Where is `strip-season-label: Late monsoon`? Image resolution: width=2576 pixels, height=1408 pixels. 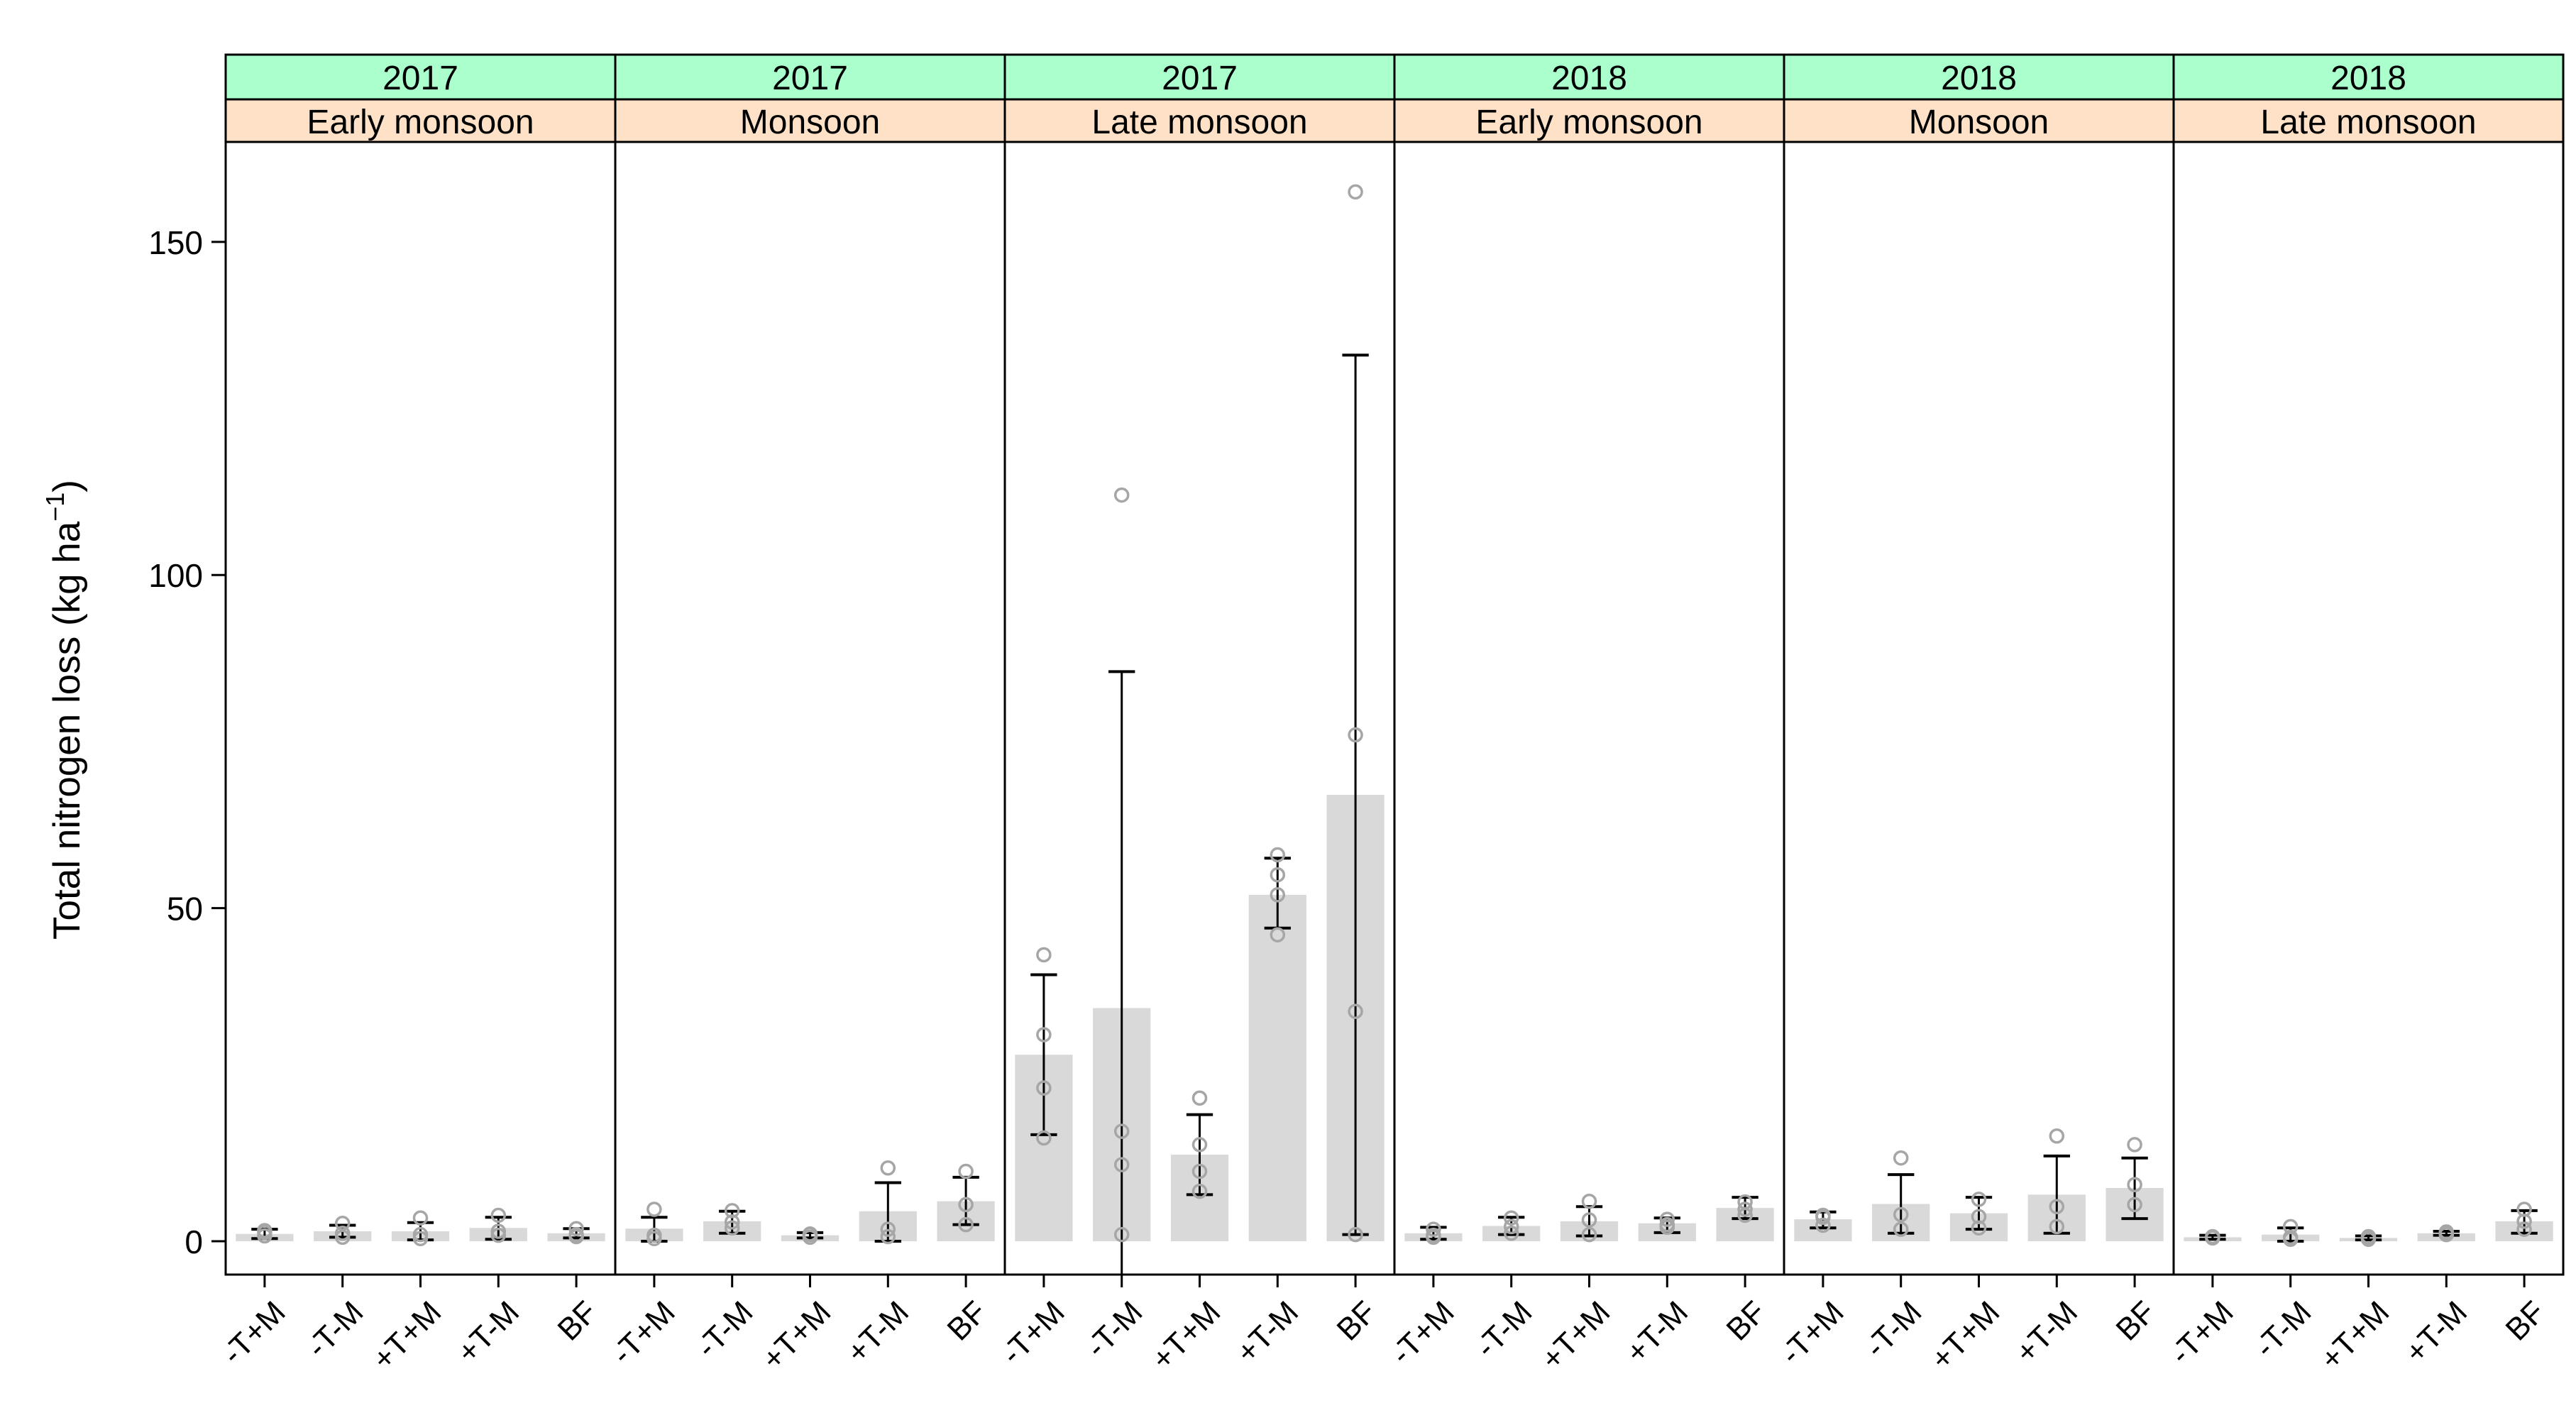 strip-season-label: Late monsoon is located at coordinates (2368, 123).